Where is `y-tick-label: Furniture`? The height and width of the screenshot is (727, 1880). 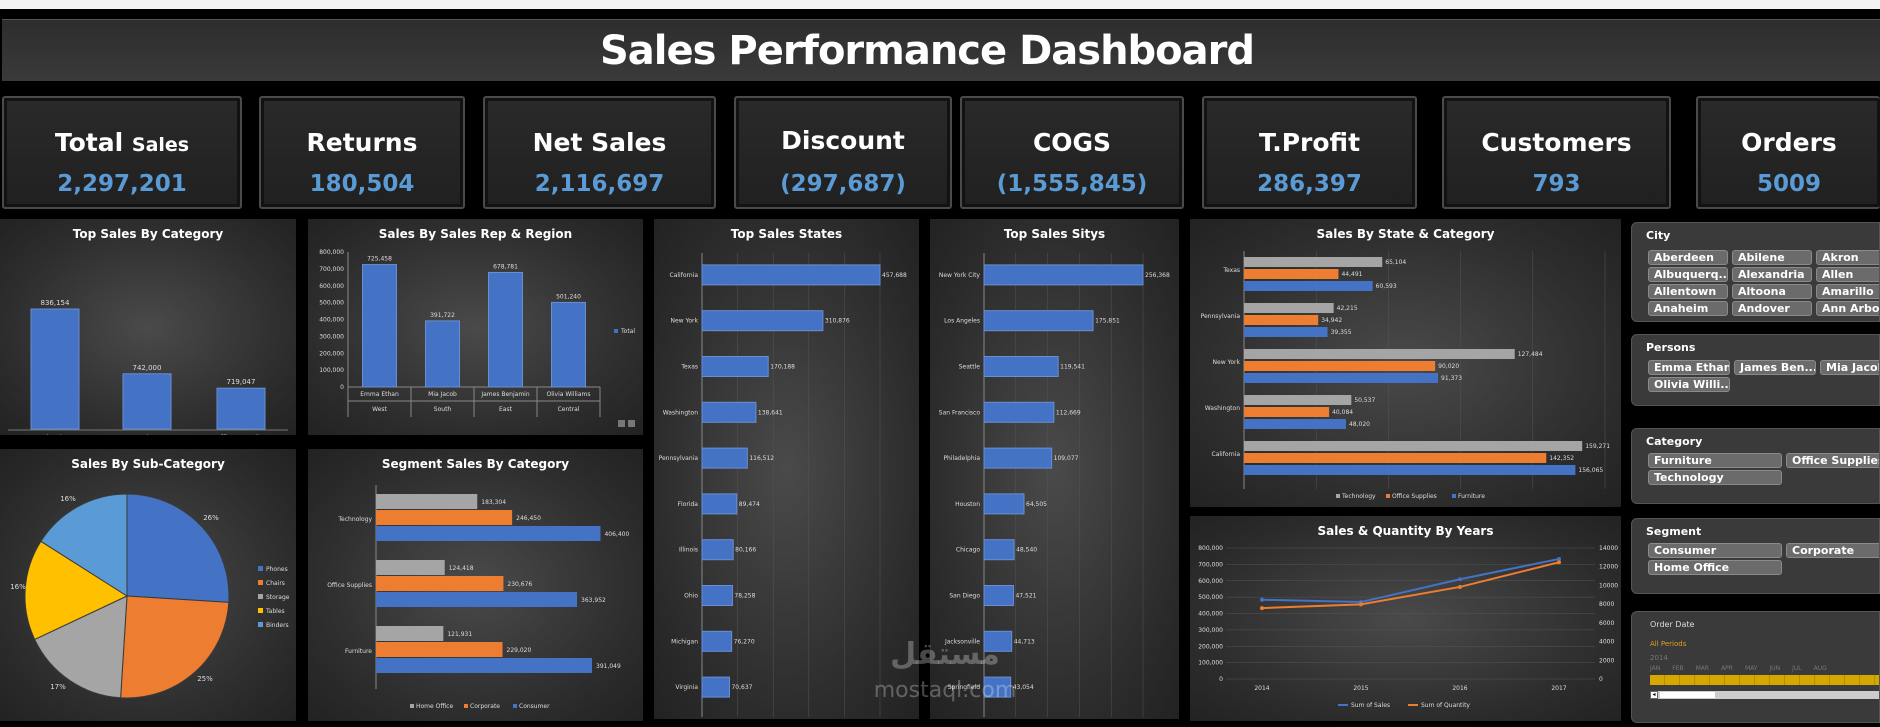
y-tick-label: Furniture is located at coordinates (358, 651).